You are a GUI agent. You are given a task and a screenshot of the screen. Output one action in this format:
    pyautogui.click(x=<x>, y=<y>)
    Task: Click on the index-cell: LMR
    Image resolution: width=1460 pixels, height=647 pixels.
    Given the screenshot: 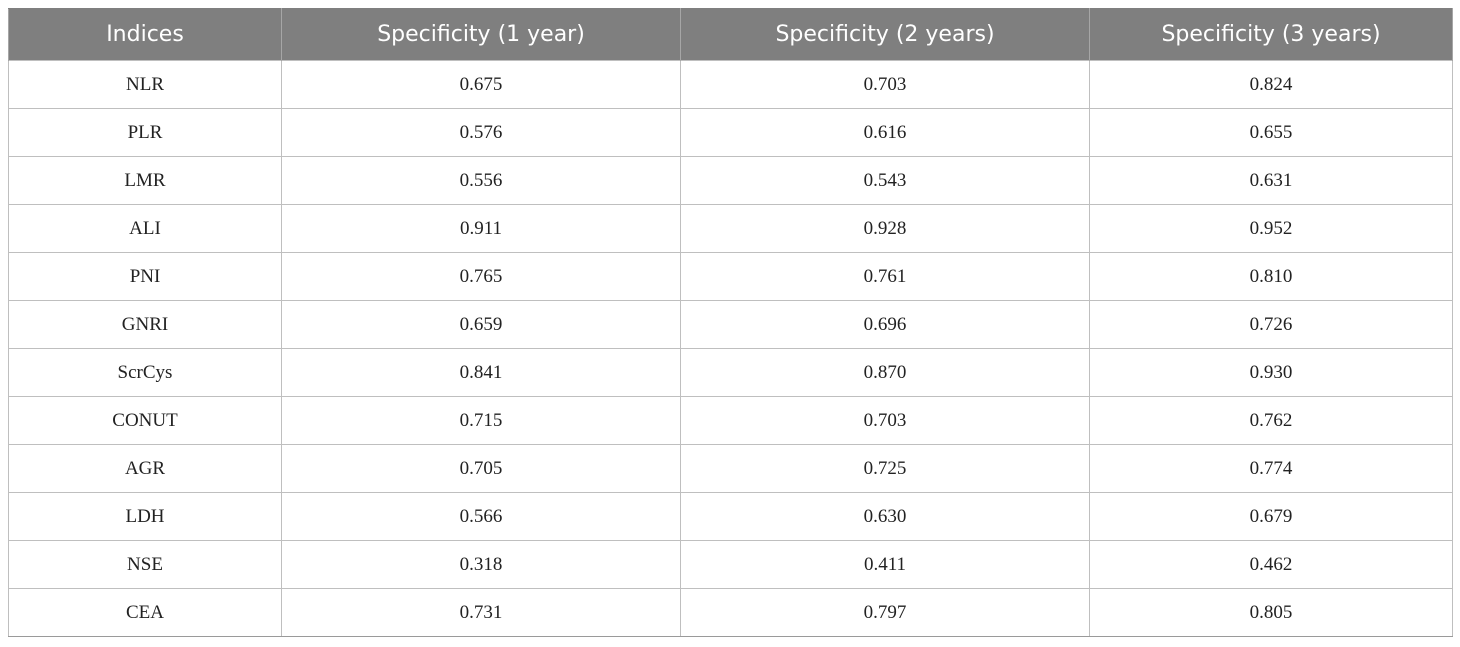 What is the action you would take?
    pyautogui.click(x=145, y=180)
    